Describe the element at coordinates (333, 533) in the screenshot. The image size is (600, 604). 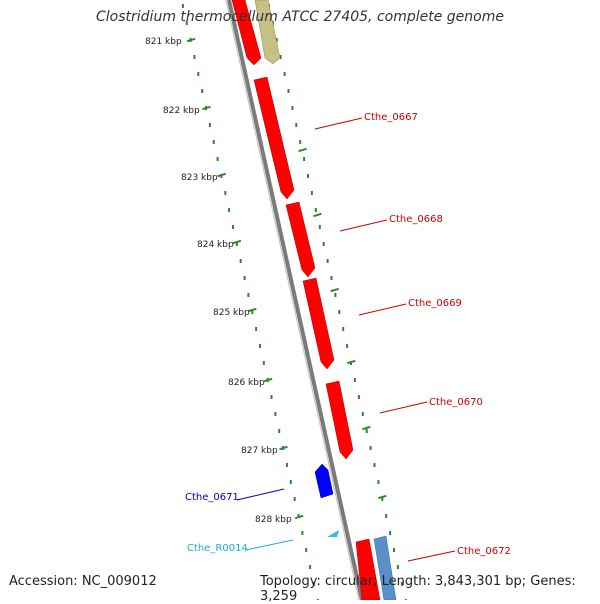
I see `rna-feature-cthe-r0014` at that location.